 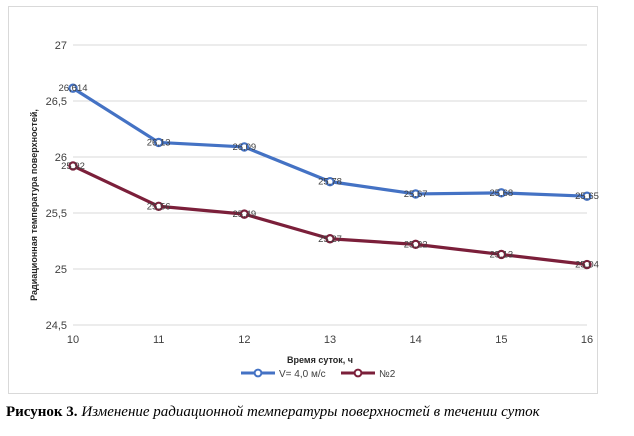 I want to click on y-tick-label: 26, so click(x=61, y=158).